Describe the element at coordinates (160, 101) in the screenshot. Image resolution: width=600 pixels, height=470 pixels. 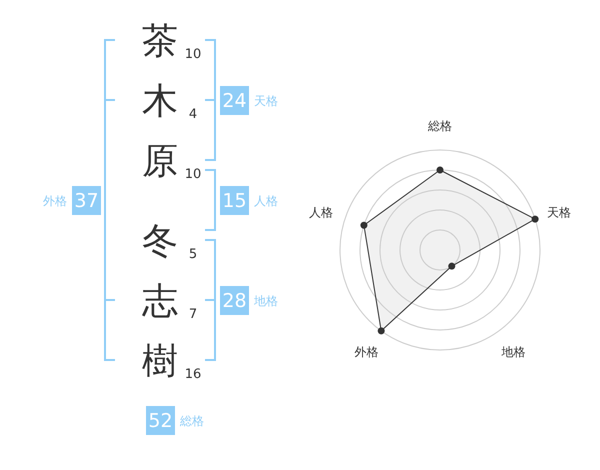
I see `category-label: 木` at that location.